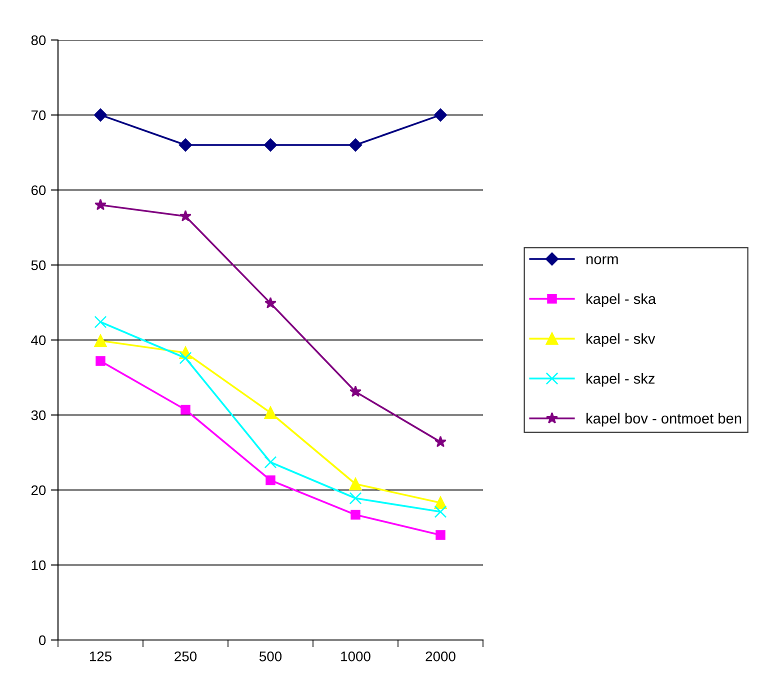  Describe the element at coordinates (270, 656) in the screenshot. I see `x-tick-label: 500` at that location.